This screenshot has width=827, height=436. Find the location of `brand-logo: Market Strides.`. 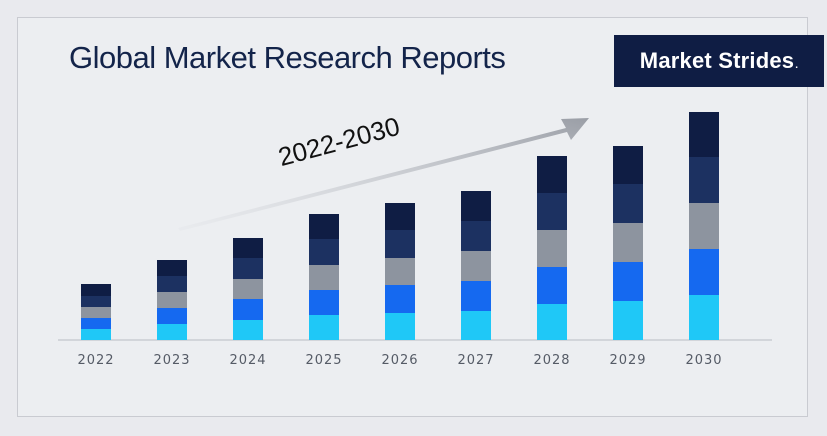

brand-logo: Market Strides. is located at coordinates (719, 61).